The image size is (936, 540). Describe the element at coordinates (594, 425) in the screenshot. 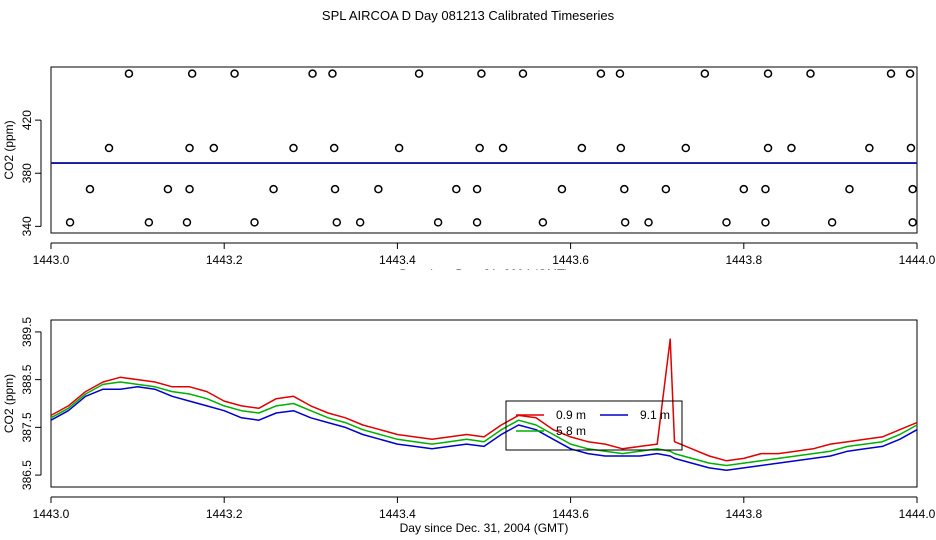

I see `legend-box` at that location.